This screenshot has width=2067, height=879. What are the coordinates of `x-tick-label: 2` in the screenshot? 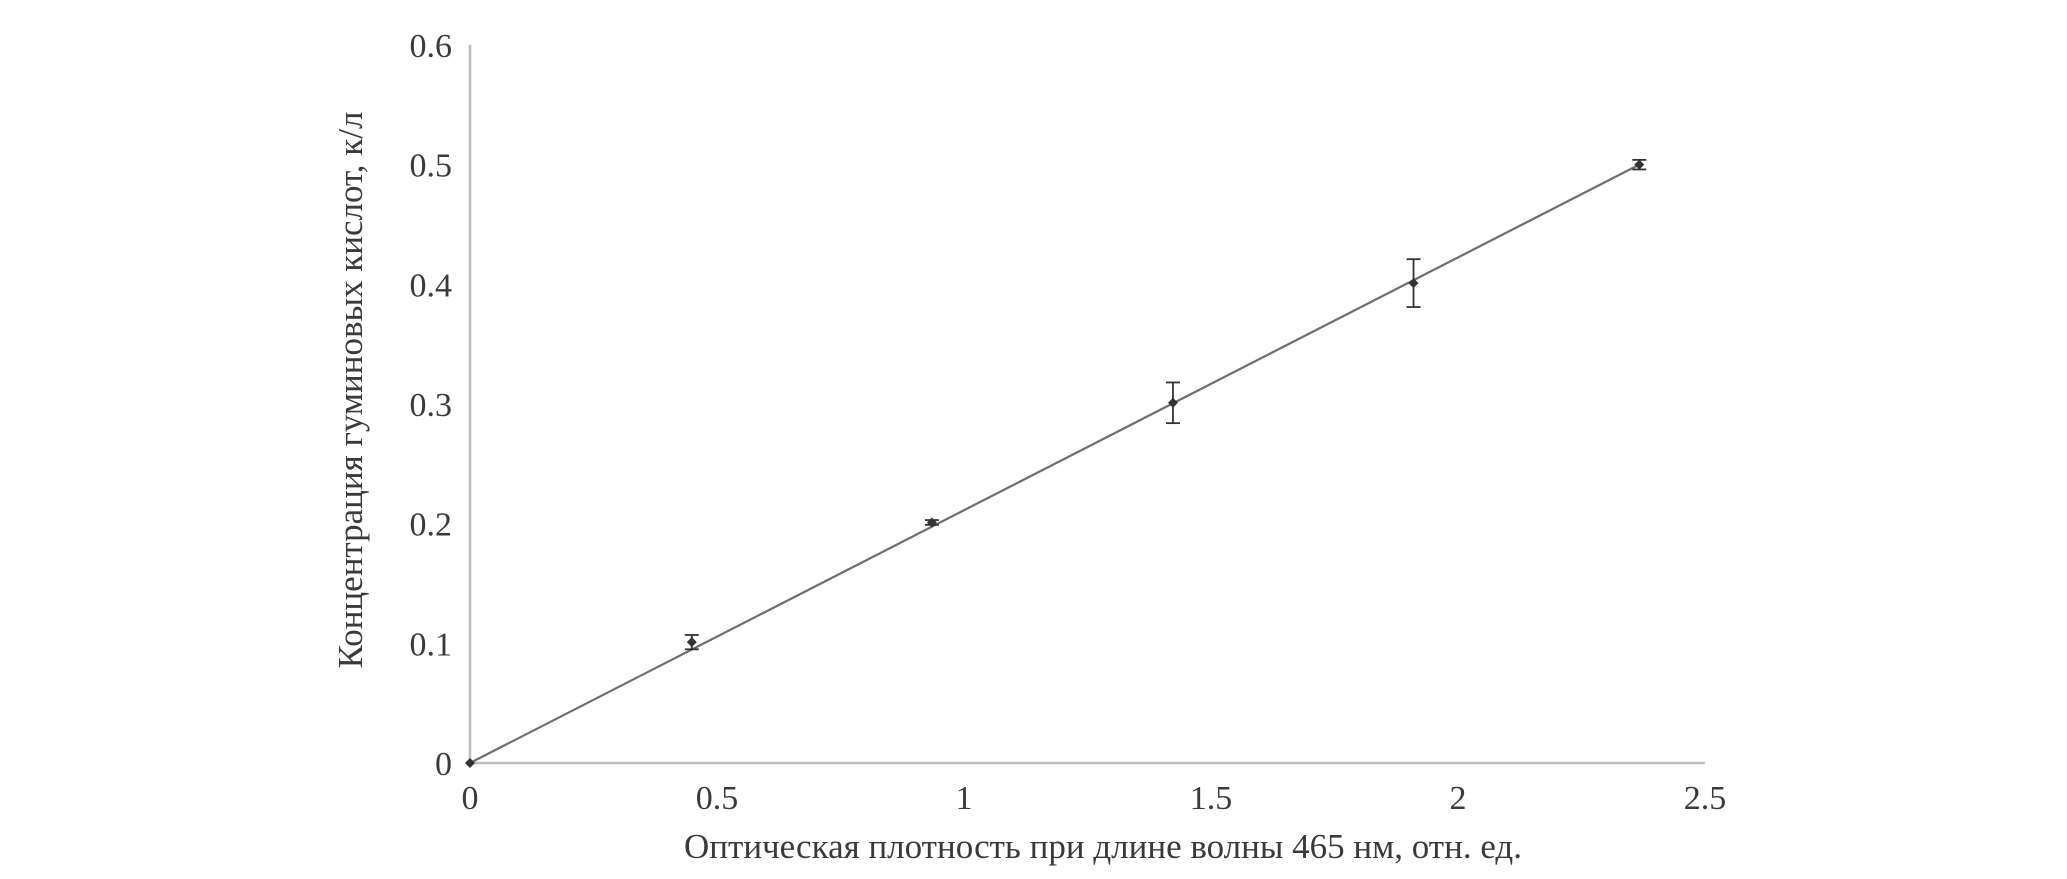 It's located at (1458, 798).